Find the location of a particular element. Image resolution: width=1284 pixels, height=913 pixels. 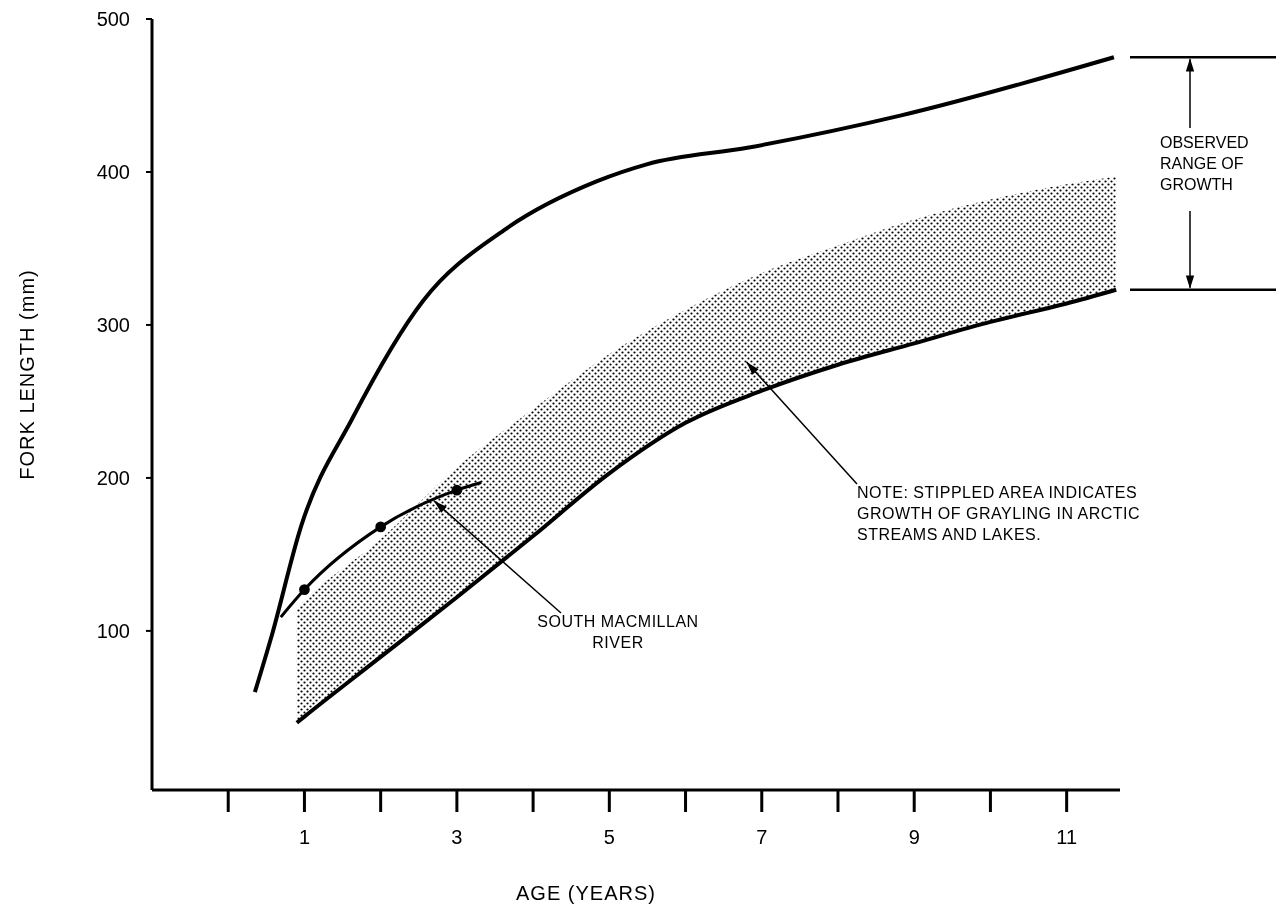

y-axis-title: FORK LENGTH (mm) is located at coordinates (27, 374).